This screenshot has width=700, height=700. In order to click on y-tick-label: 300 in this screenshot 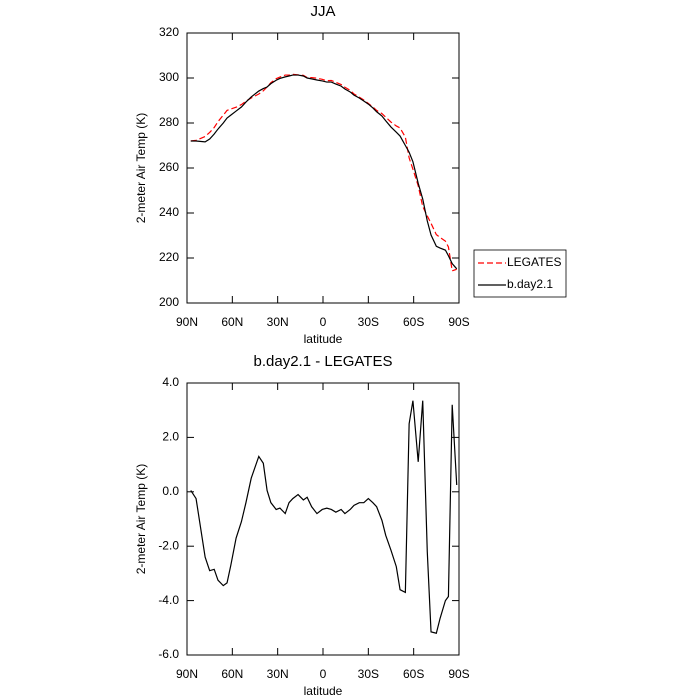, I will do `click(169, 77)`.